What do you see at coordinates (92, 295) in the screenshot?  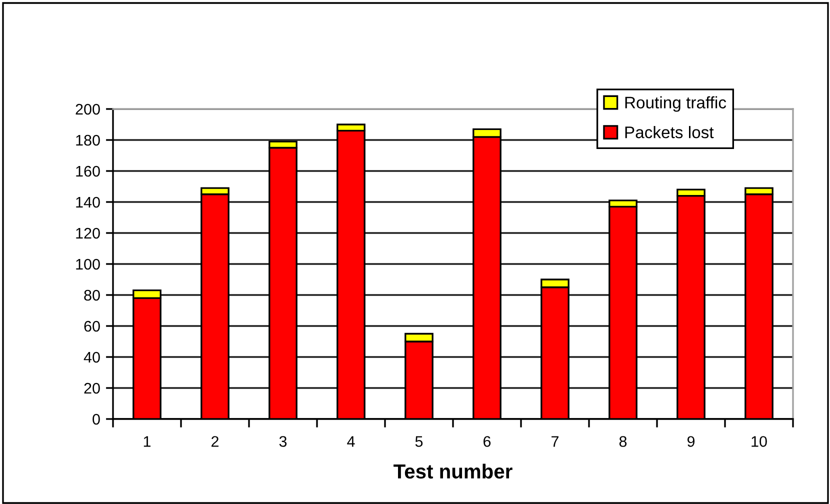 I see `y-tick-label: 80` at bounding box center [92, 295].